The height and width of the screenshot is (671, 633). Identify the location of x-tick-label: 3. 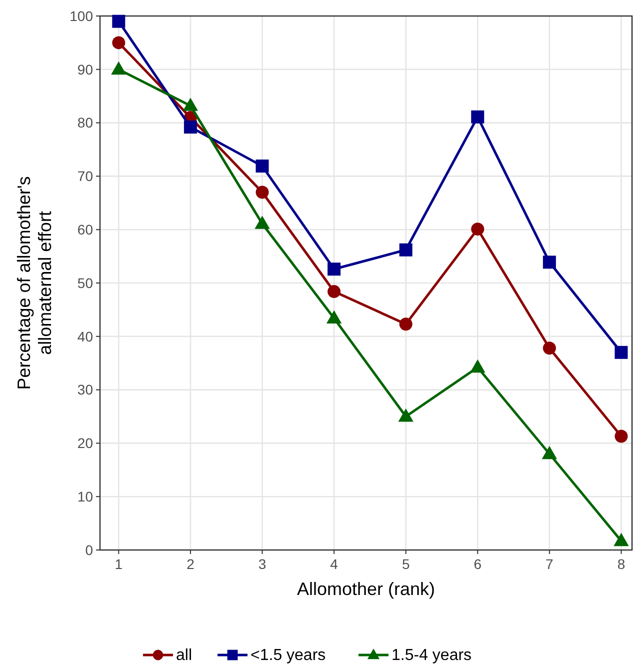
(262, 564).